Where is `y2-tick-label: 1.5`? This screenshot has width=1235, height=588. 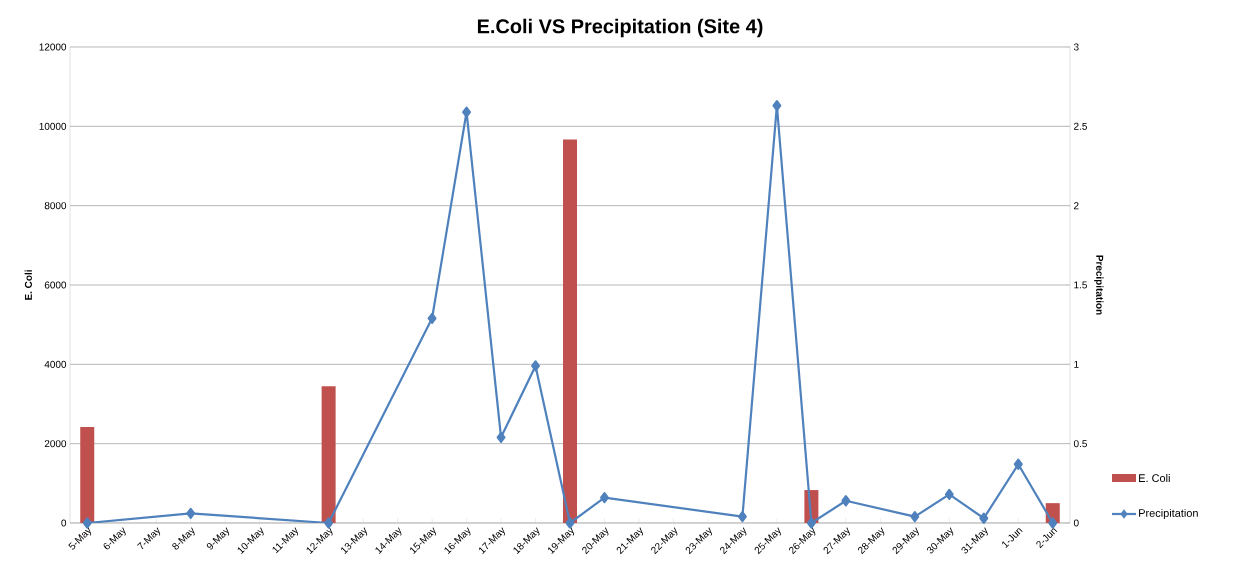
y2-tick-label: 1.5 is located at coordinates (1080, 285).